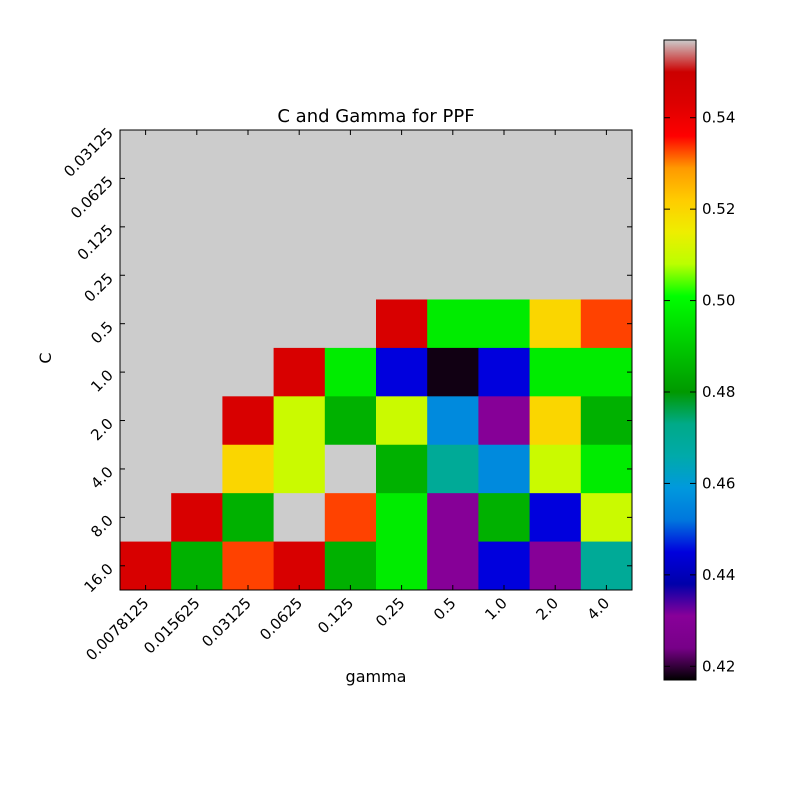 The height and width of the screenshot is (800, 800). What do you see at coordinates (102, 333) in the screenshot?
I see `y-tick-label: 0.5` at bounding box center [102, 333].